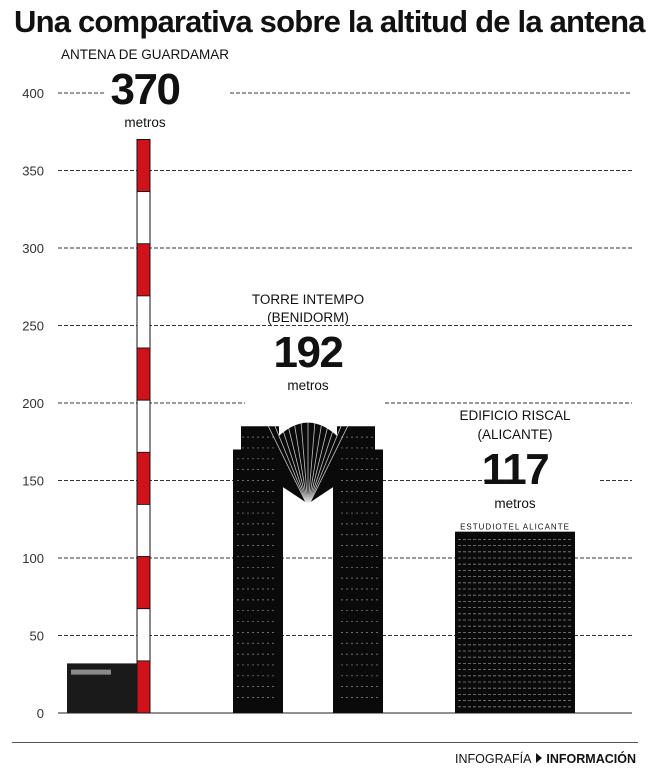  What do you see at coordinates (145, 54) in the screenshot?
I see `bar-label-antenna: ANTENA DE GUARDAMAR` at bounding box center [145, 54].